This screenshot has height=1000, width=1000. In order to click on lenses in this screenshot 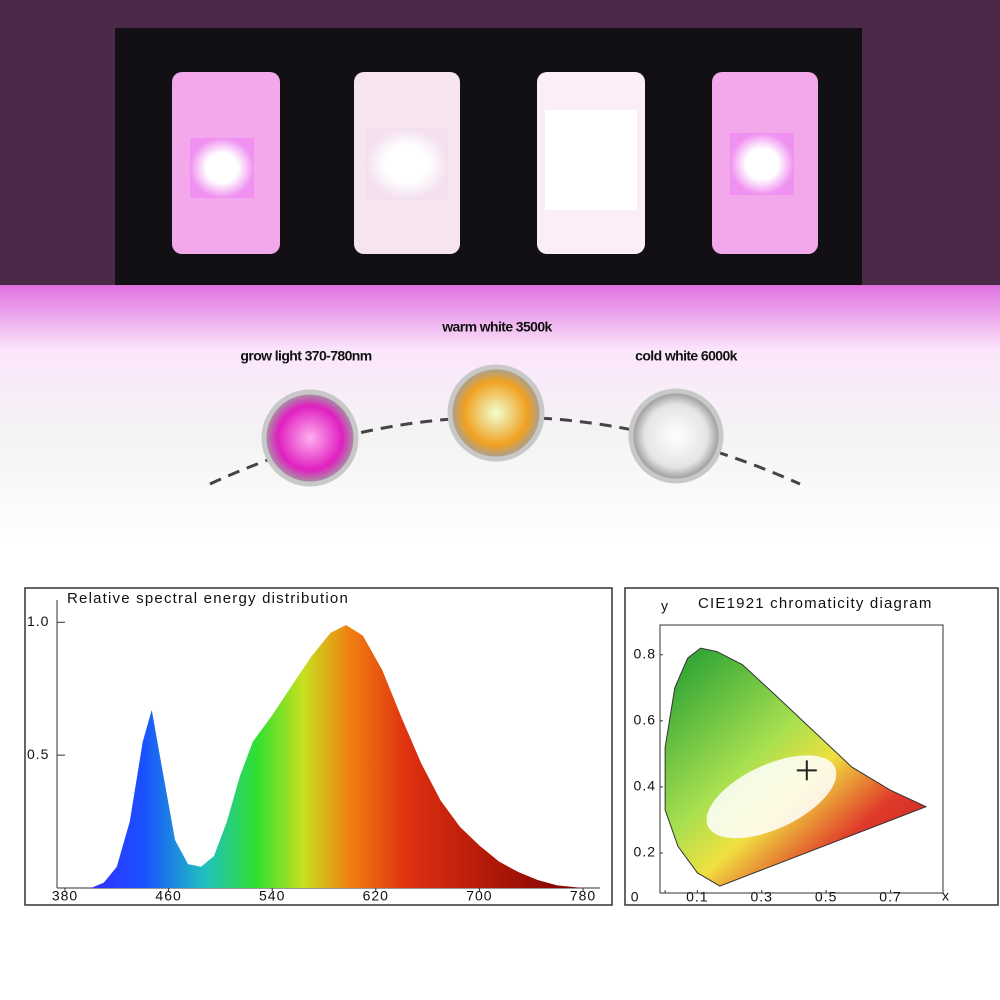, I will do `click(492, 425)`.